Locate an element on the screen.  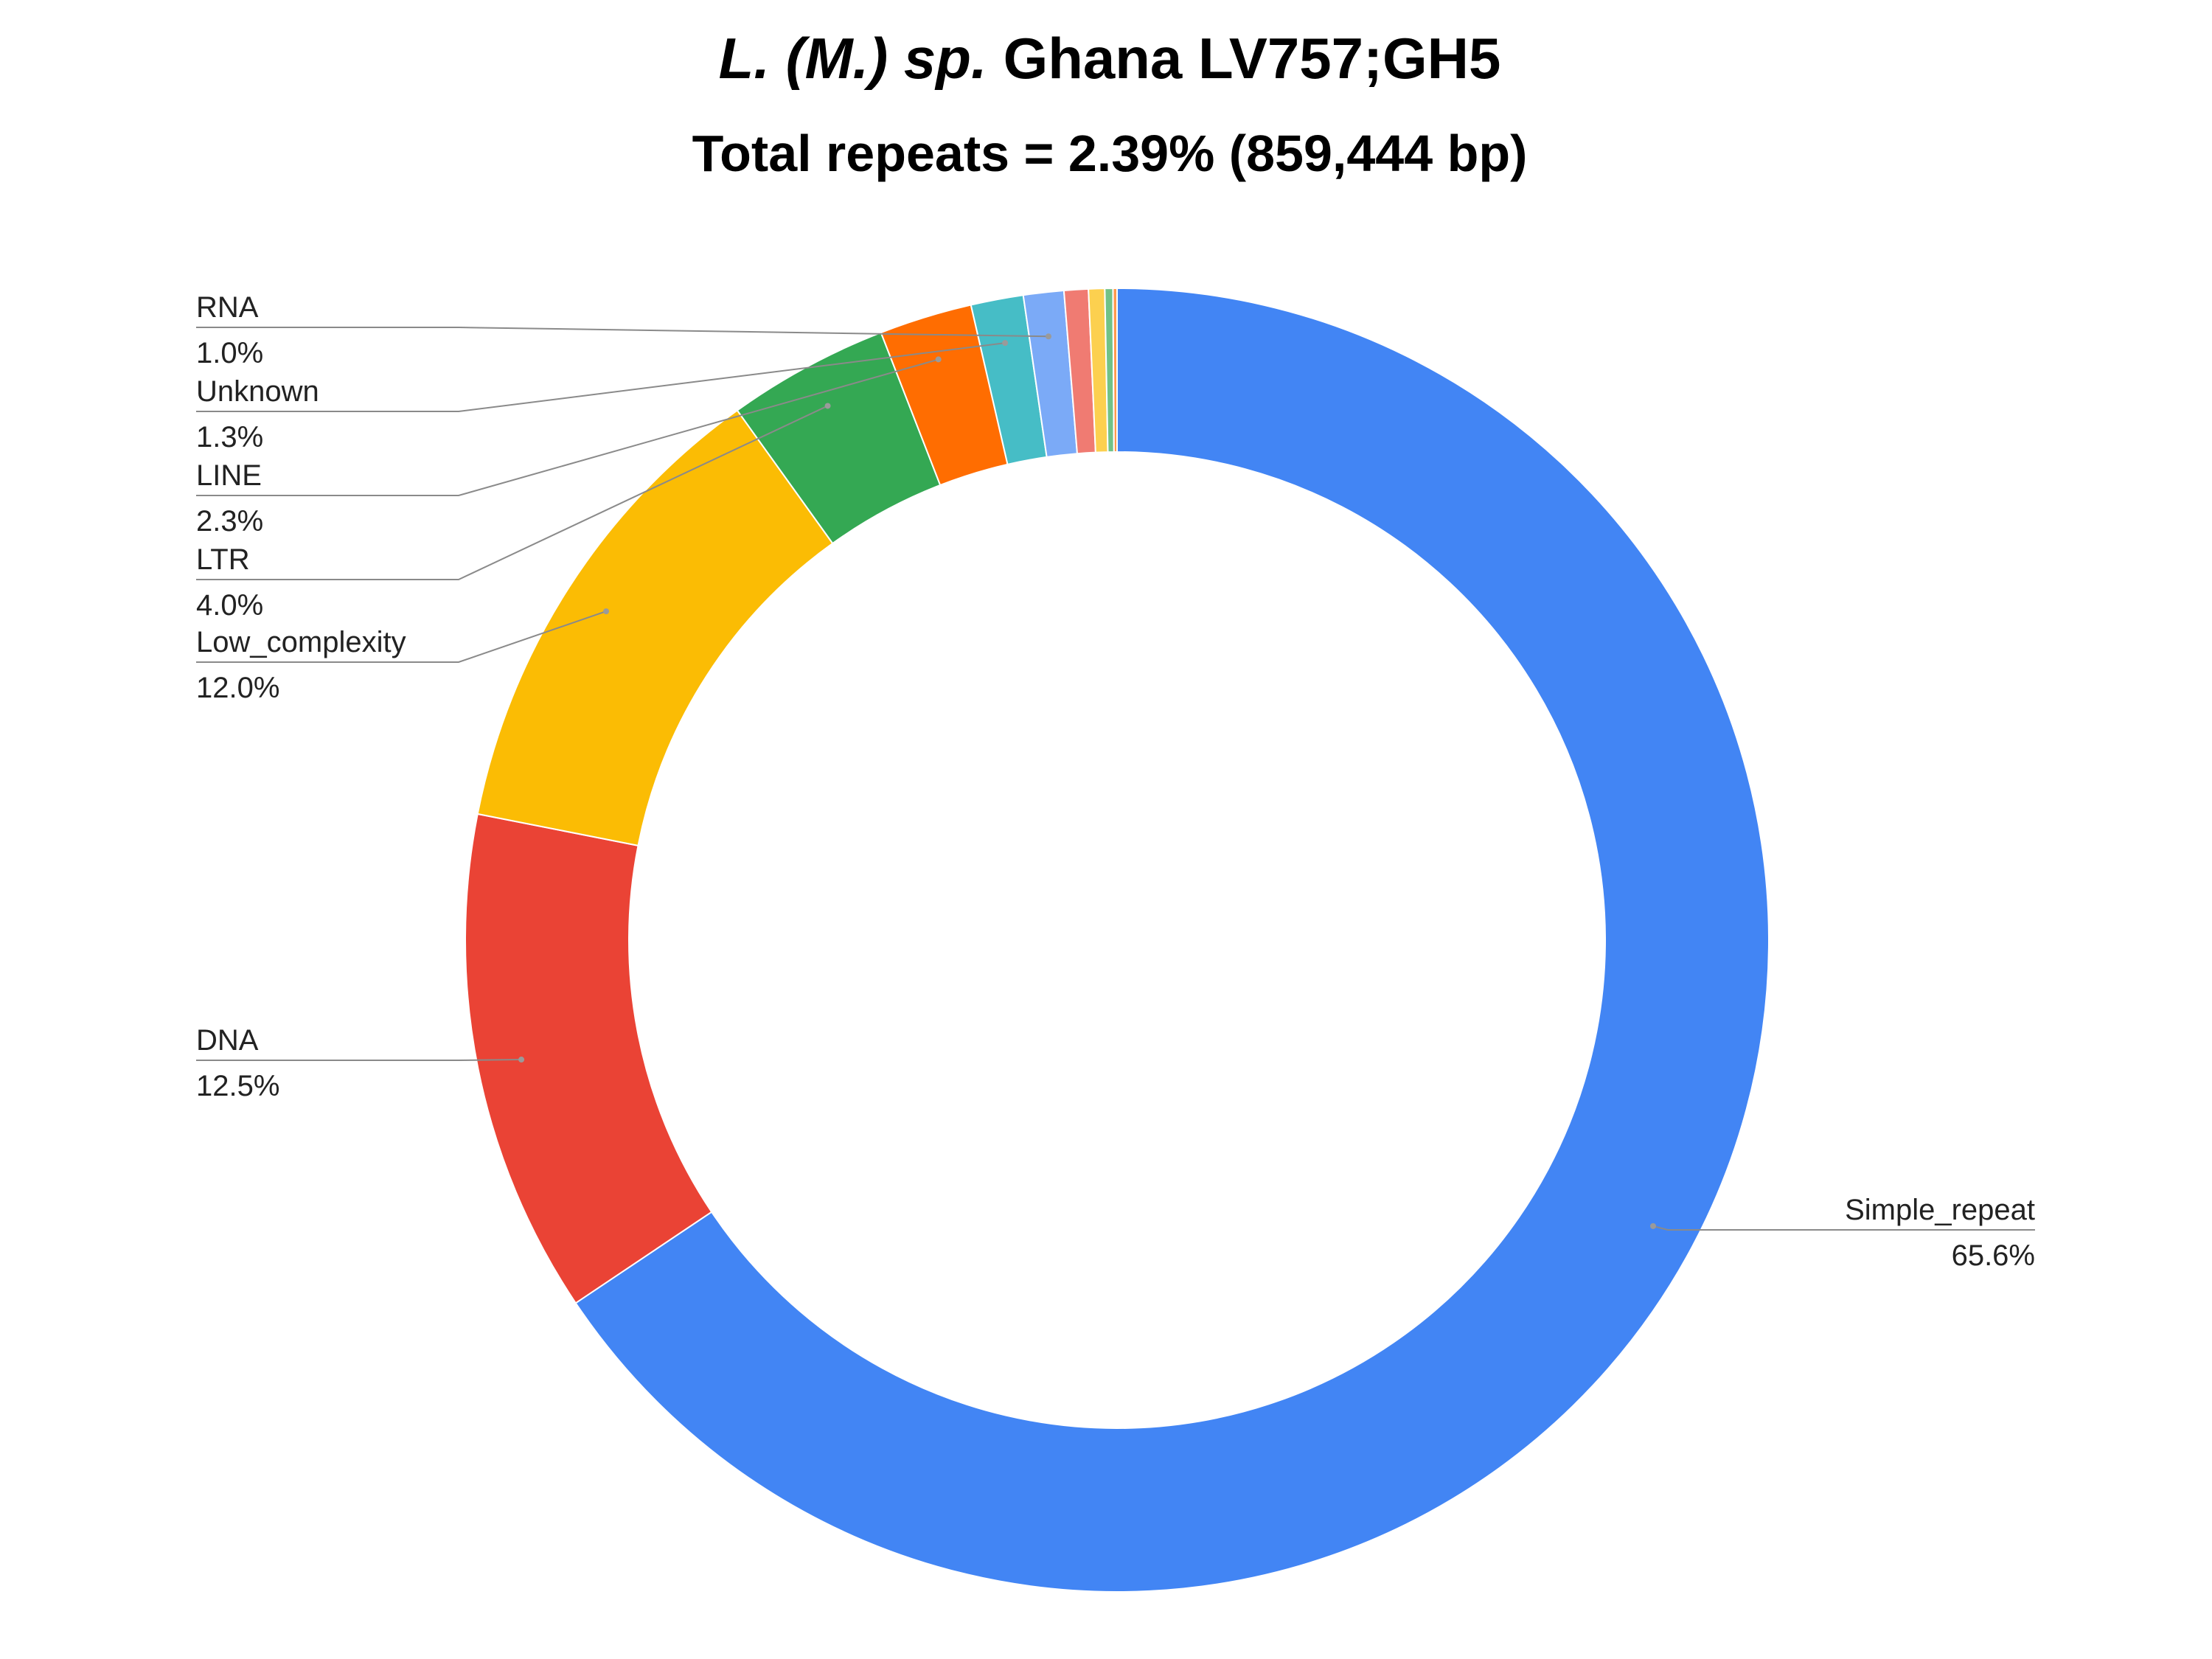
leader-dot-rna is located at coordinates (1049, 336).